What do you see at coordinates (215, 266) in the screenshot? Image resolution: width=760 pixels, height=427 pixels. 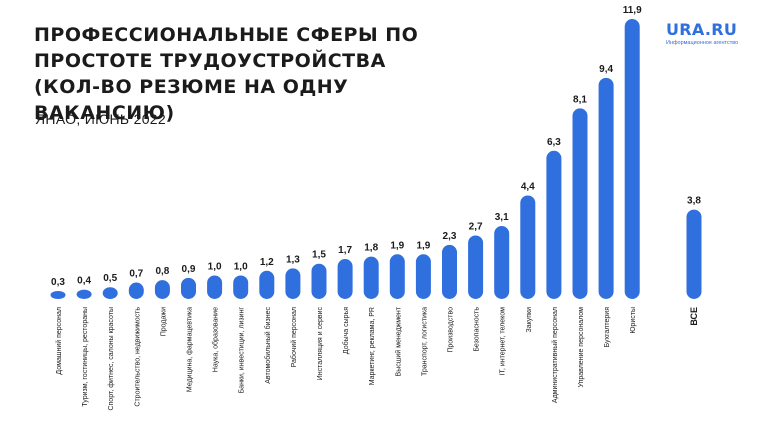 I see `value-label-6: 1,0` at bounding box center [215, 266].